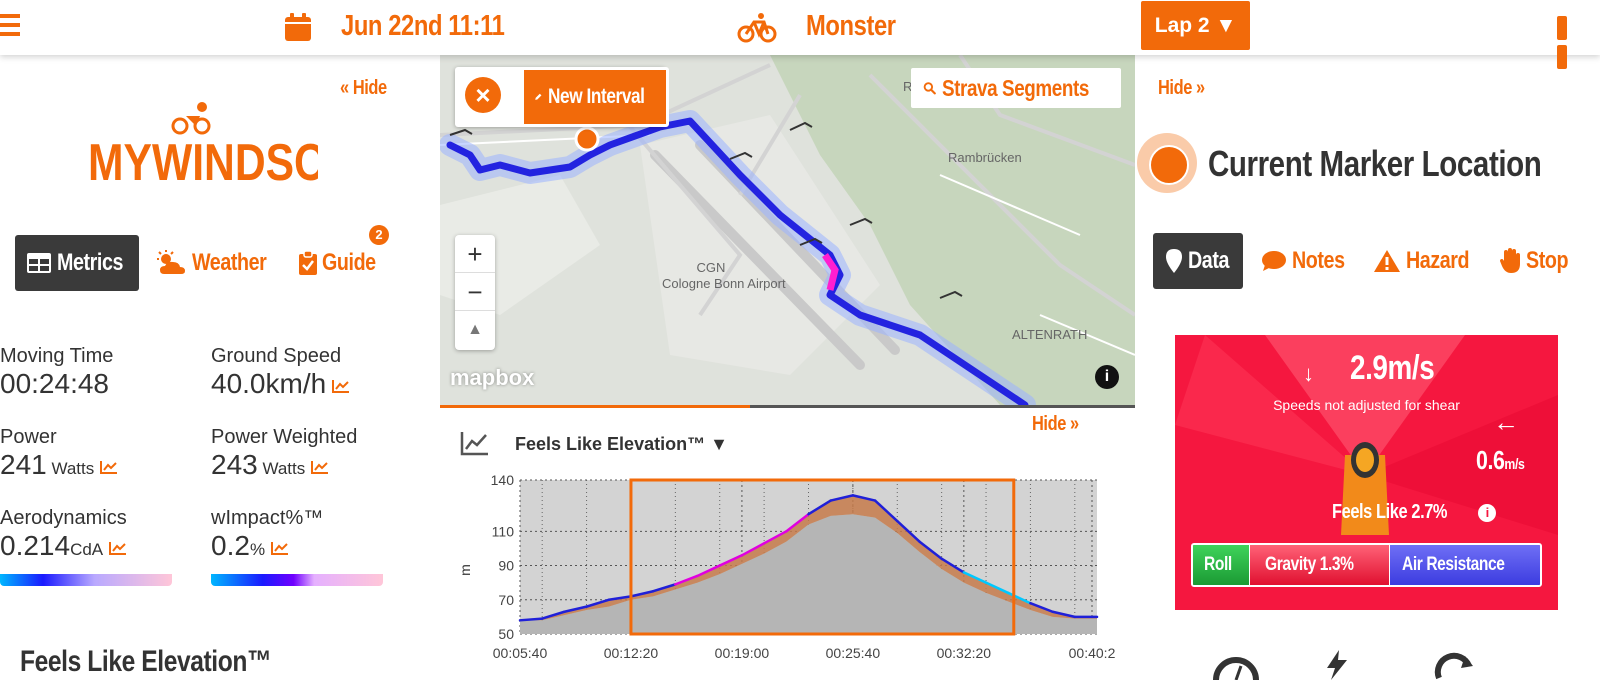 The width and height of the screenshot is (1600, 680). I want to click on power-weighted-metric: 243 Watts, so click(270, 465).